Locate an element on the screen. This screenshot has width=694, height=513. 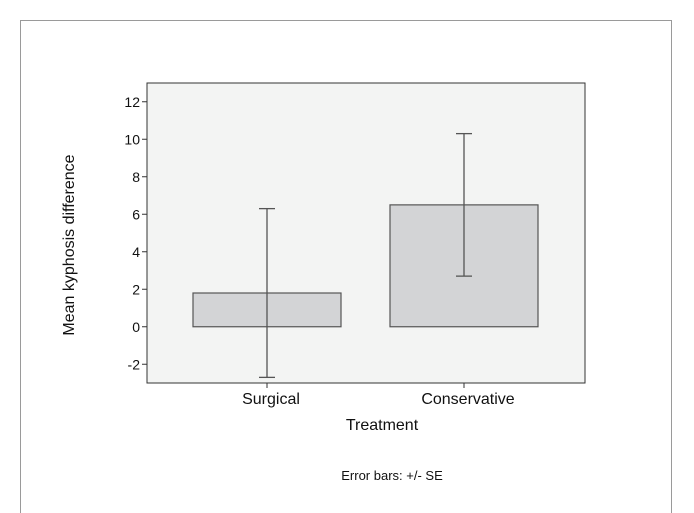
y-tick-label: 8 is located at coordinates (136, 177).